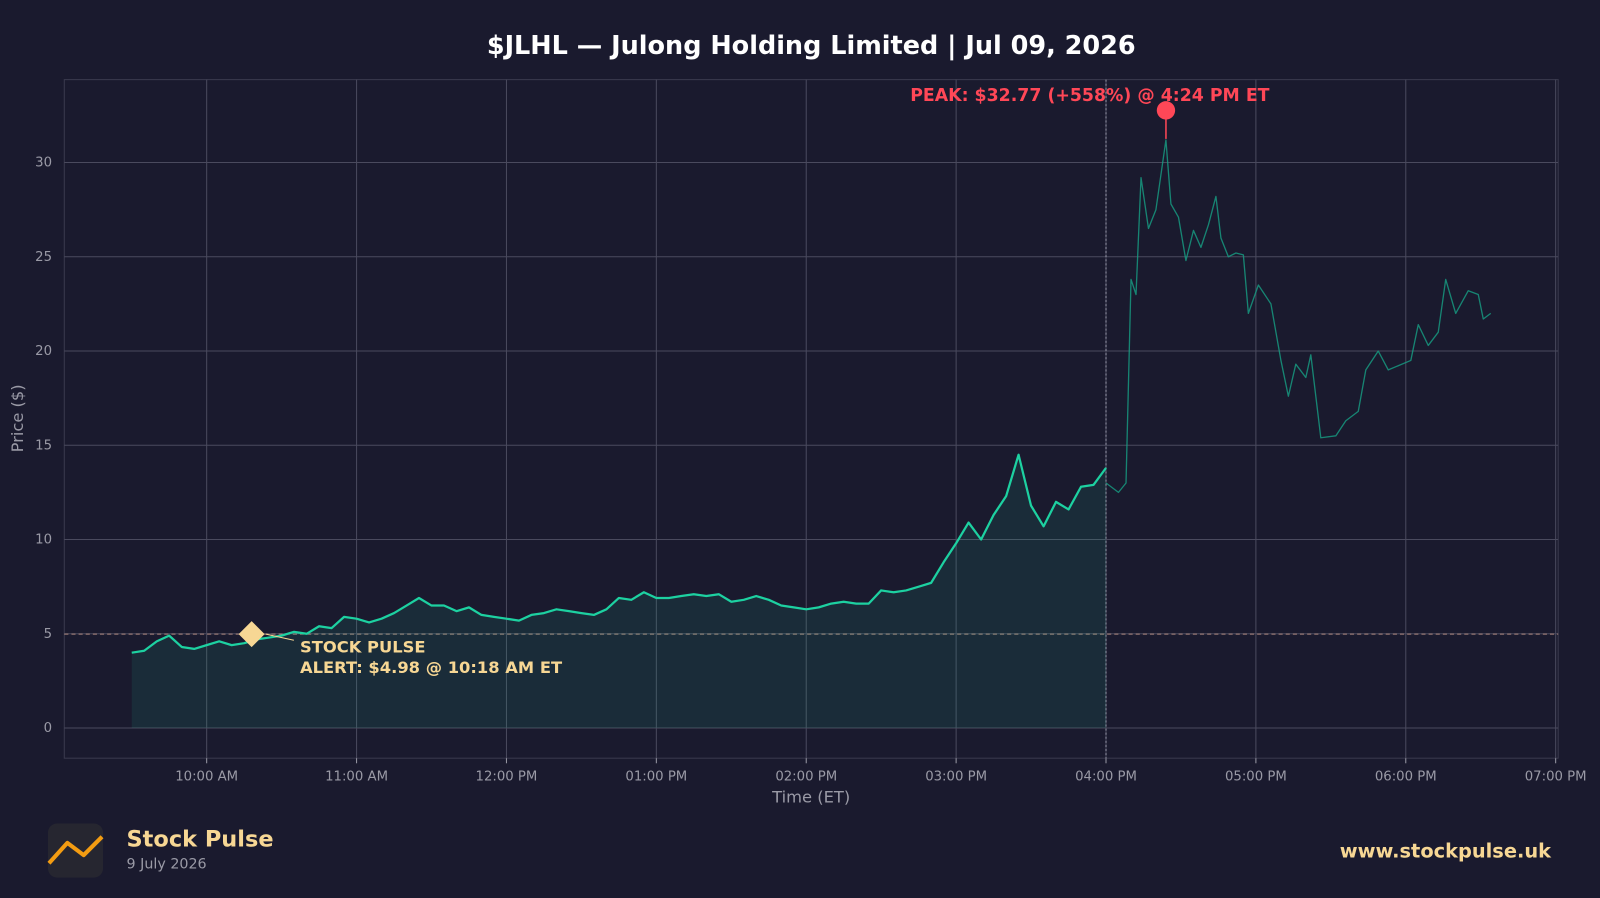  I want to click on x-tick-label: 12:00 PM, so click(507, 777).